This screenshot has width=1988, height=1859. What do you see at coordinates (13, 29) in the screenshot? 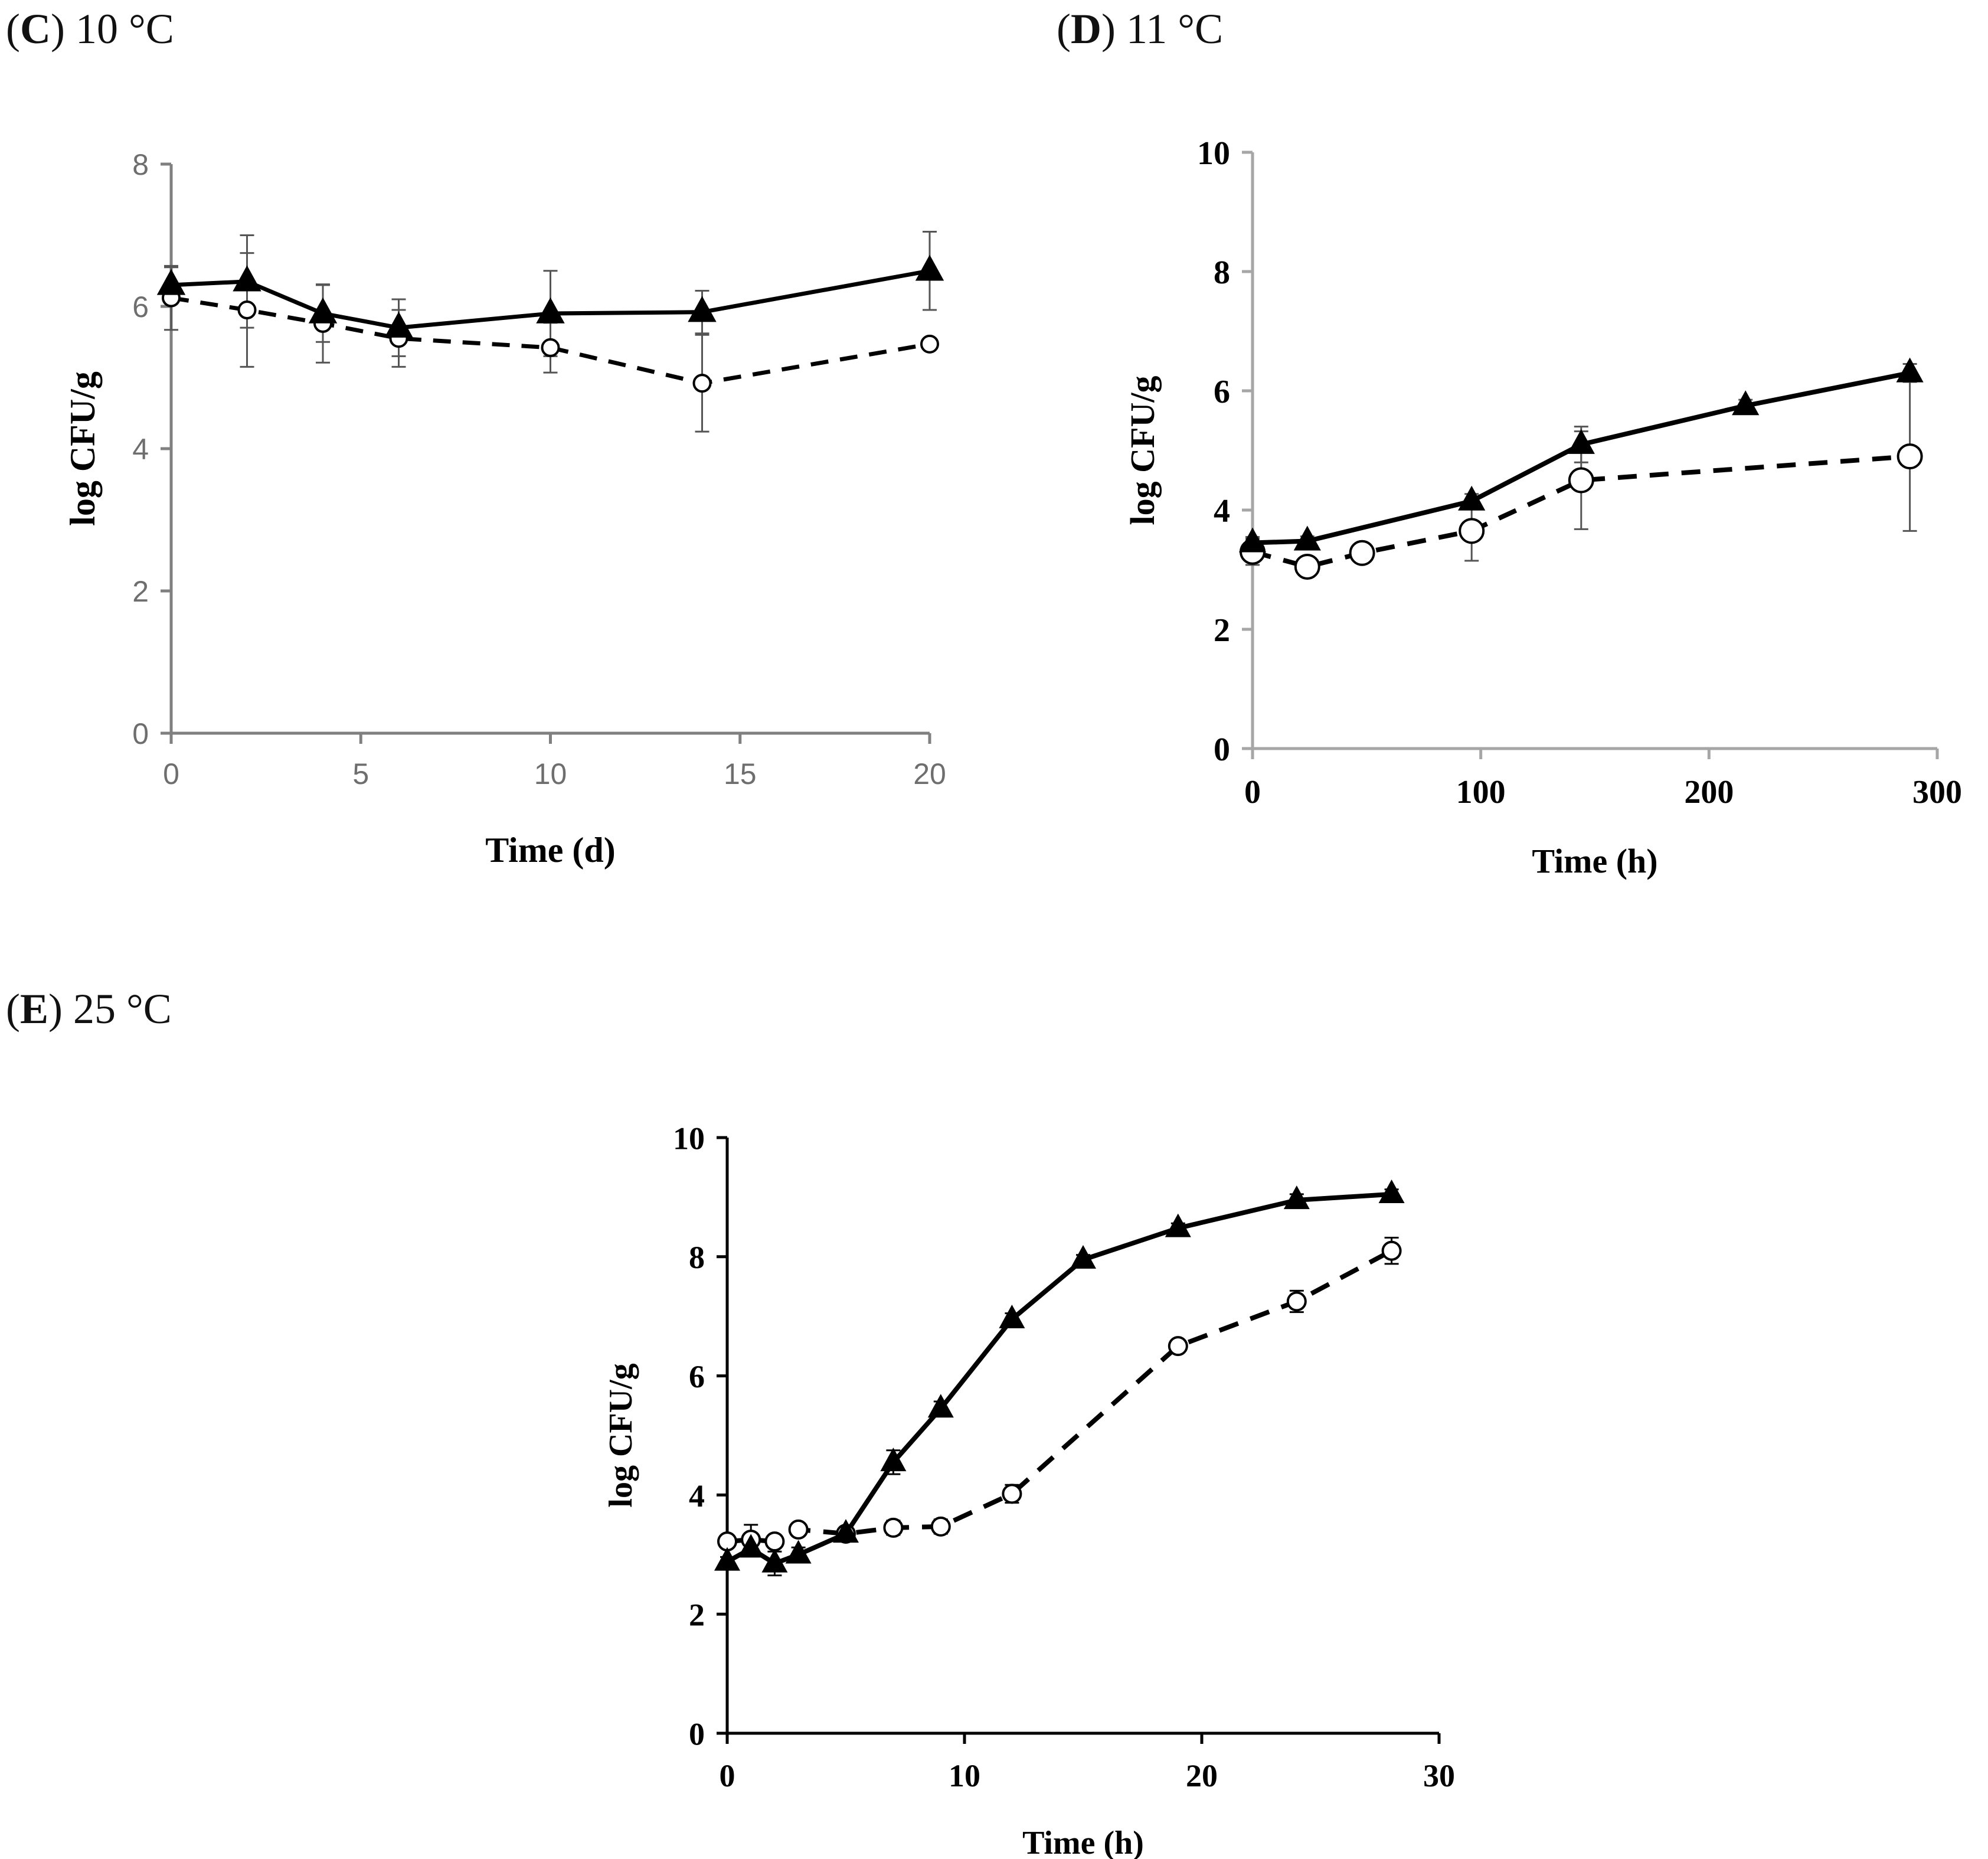
I see `panel-c-open: (` at bounding box center [13, 29].